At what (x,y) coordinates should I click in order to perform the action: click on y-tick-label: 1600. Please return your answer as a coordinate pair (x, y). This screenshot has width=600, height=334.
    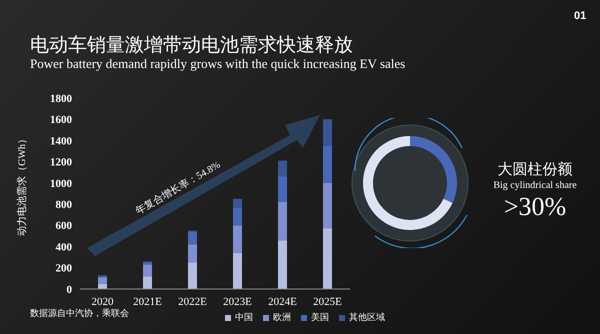
    Looking at the image, I should click on (61, 120).